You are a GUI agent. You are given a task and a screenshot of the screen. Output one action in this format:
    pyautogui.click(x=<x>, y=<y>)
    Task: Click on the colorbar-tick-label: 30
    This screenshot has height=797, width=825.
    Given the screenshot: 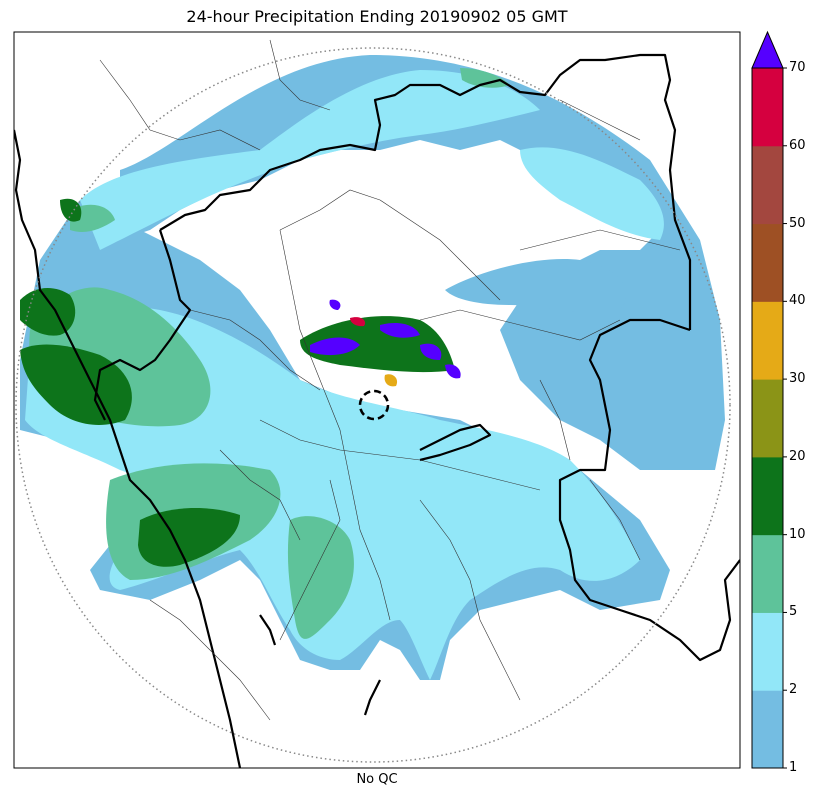 What is the action you would take?
    pyautogui.click(x=797, y=379)
    